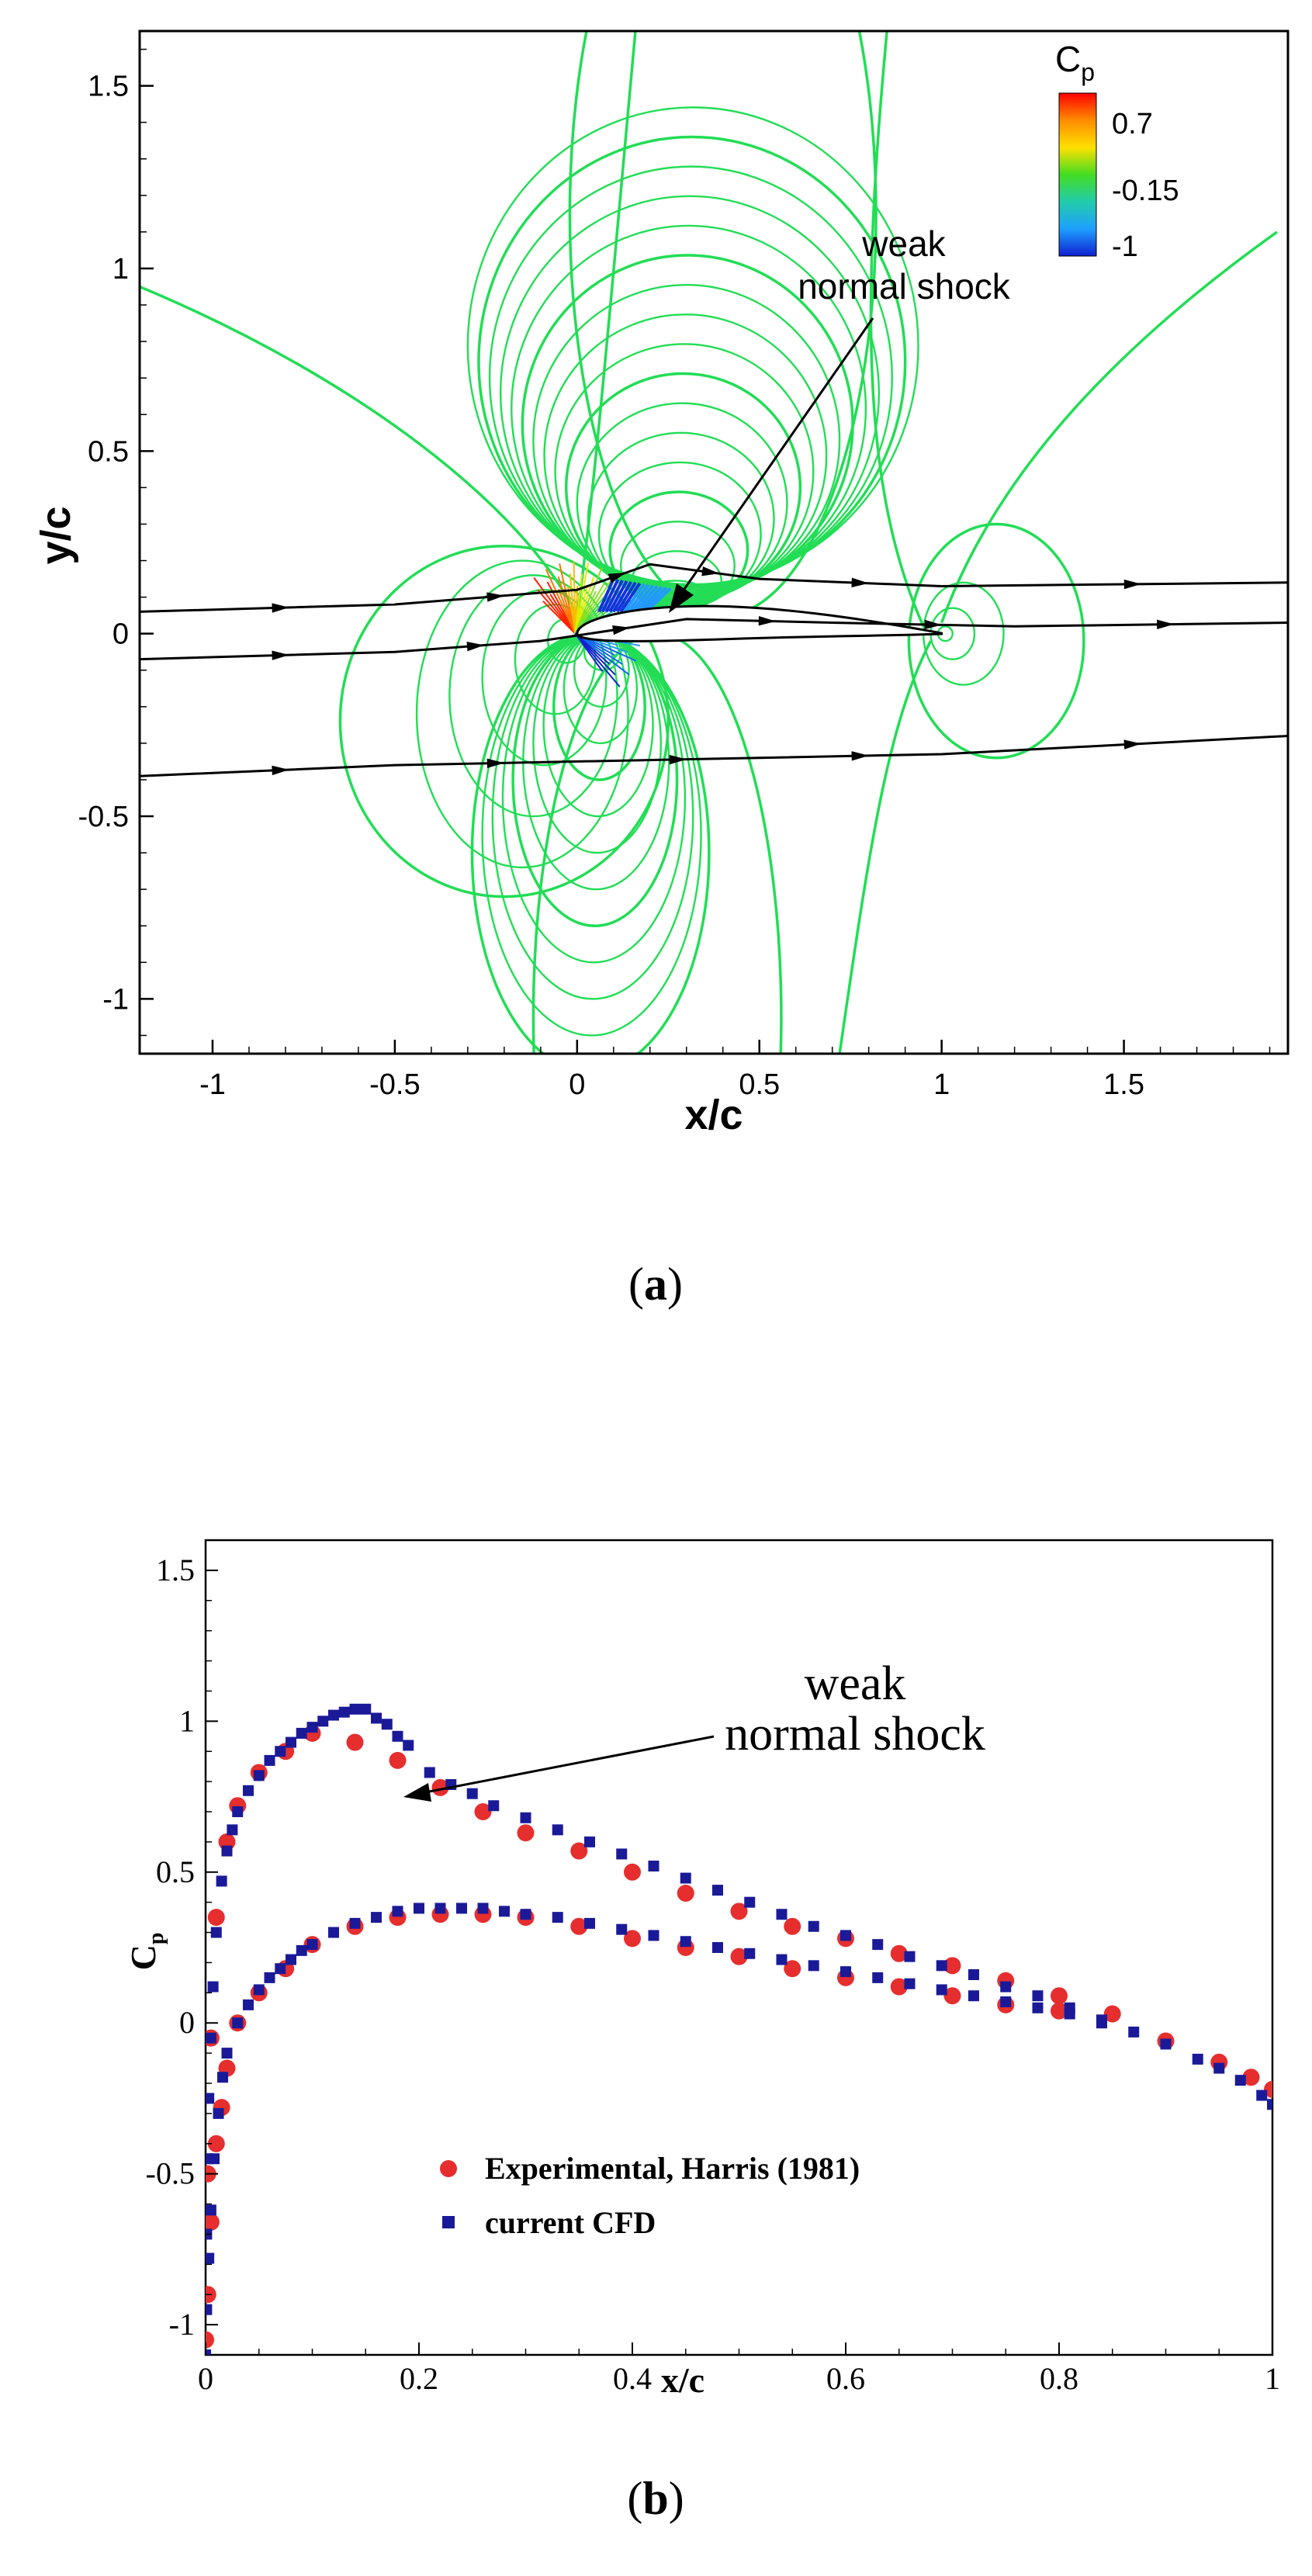 Image resolution: width=1312 pixels, height=2576 pixels. I want to click on colorbar-label-min: -1, so click(1125, 246).